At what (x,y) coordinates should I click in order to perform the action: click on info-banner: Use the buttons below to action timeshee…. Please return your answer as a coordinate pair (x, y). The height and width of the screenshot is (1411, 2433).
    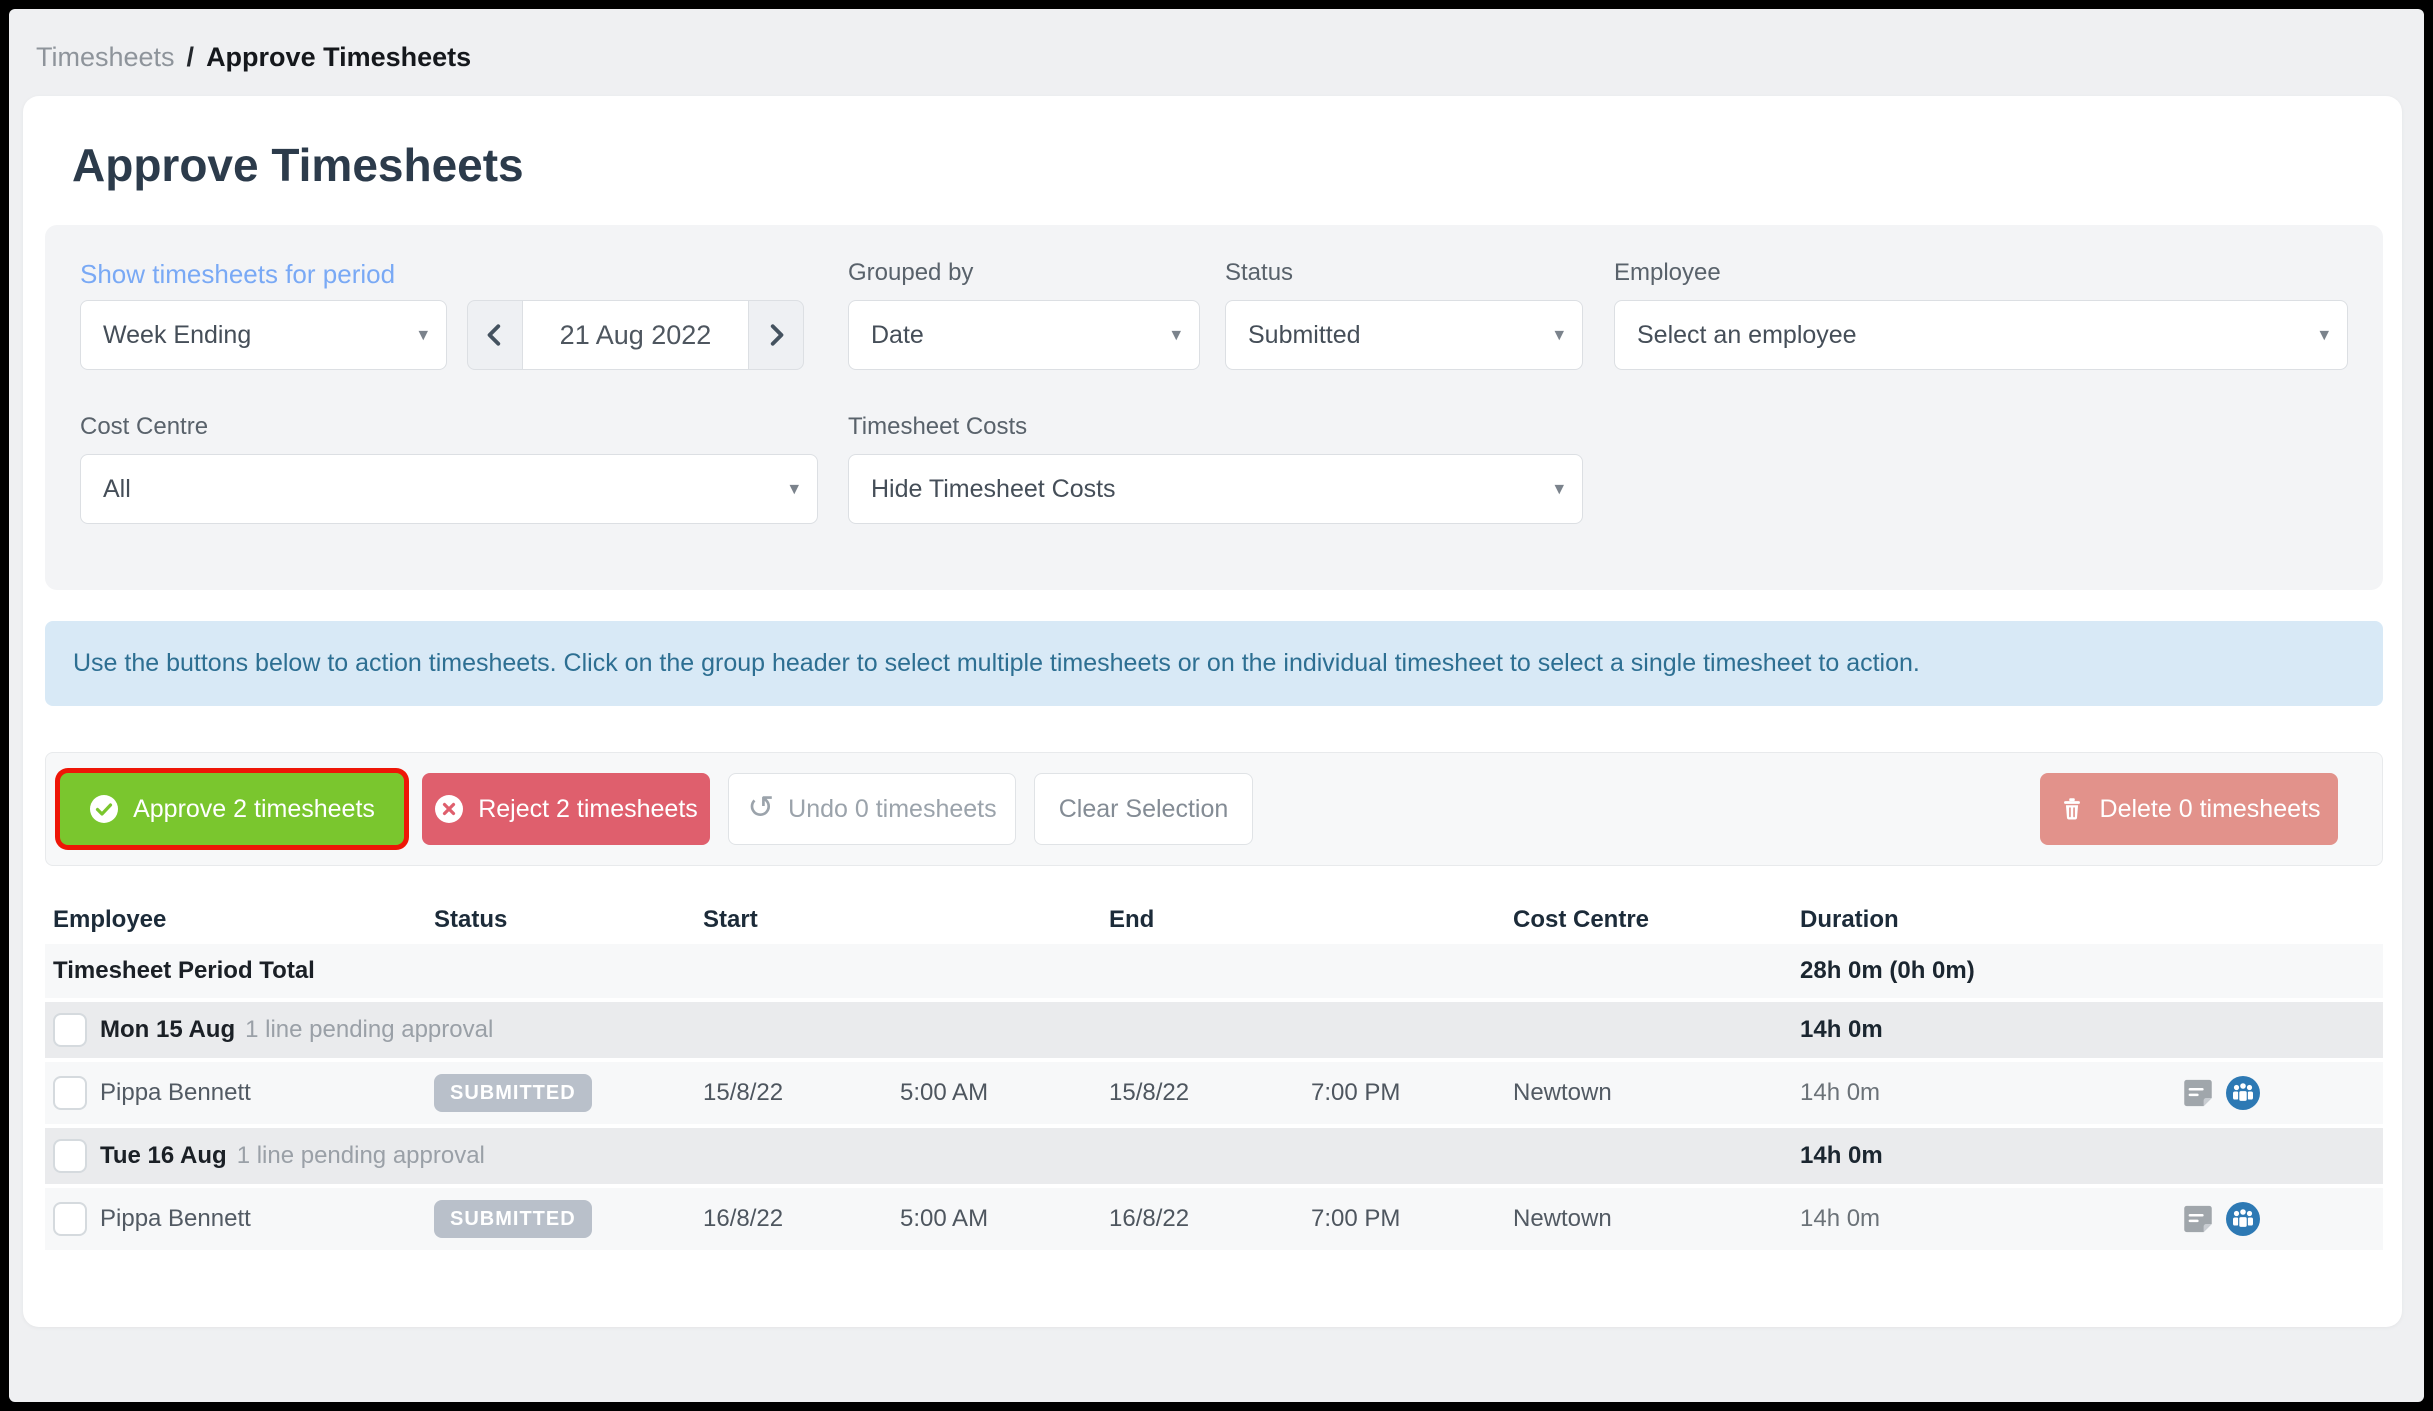
    Looking at the image, I should click on (1214, 663).